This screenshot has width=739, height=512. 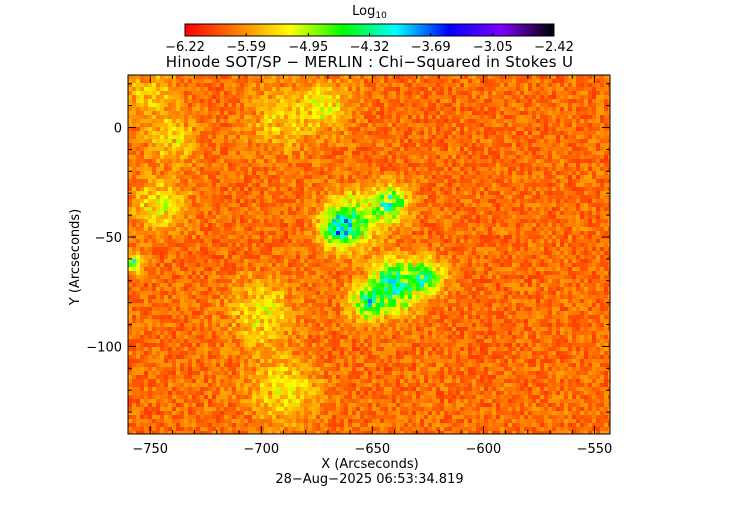 What do you see at coordinates (381, 16) in the screenshot?
I see `colorbar-label-subscript: 10` at bounding box center [381, 16].